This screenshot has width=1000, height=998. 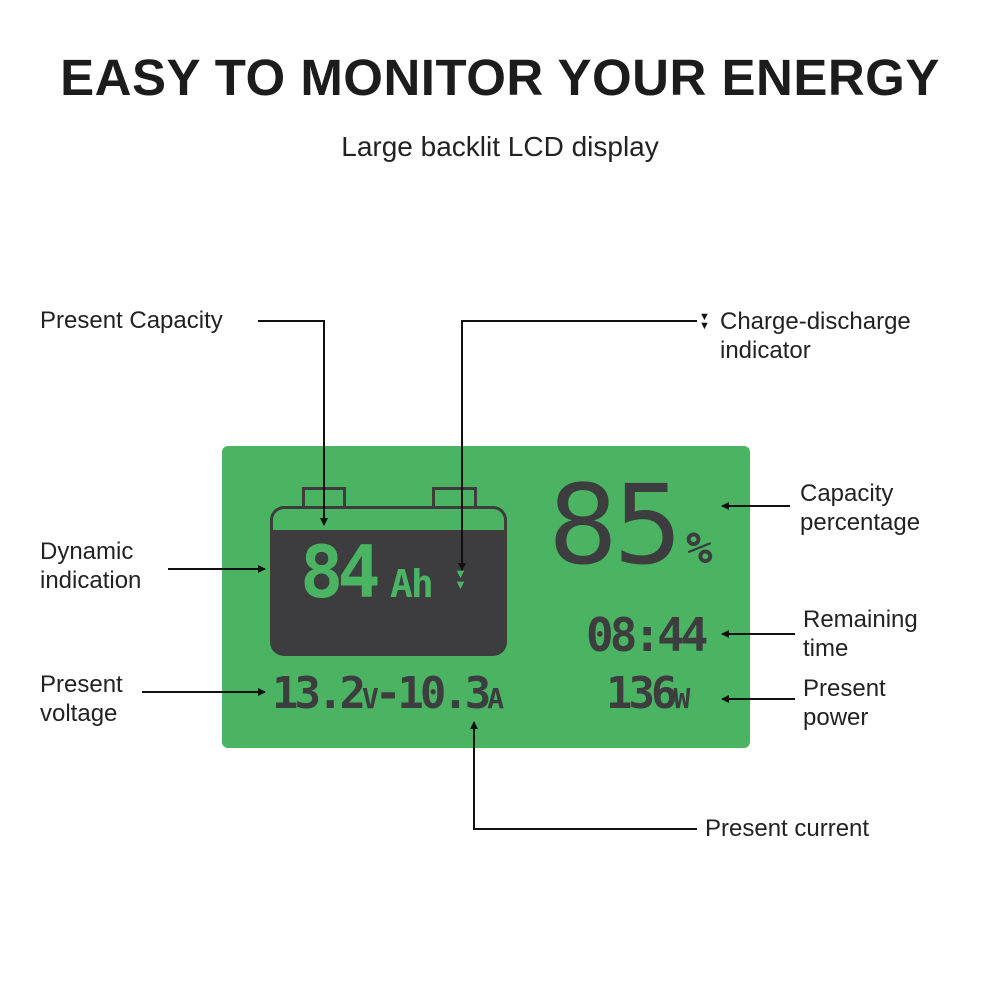 I want to click on label-present-voltage: Present voltage, so click(x=81, y=699).